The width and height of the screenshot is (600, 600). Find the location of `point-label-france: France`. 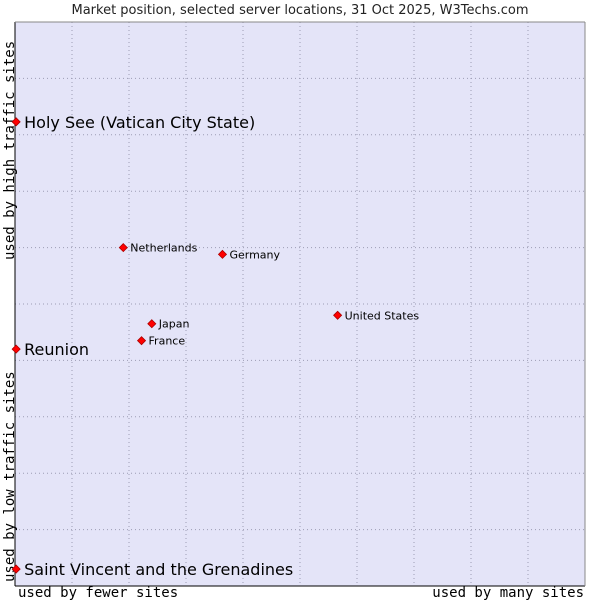

point-label-france: France is located at coordinates (167, 341).